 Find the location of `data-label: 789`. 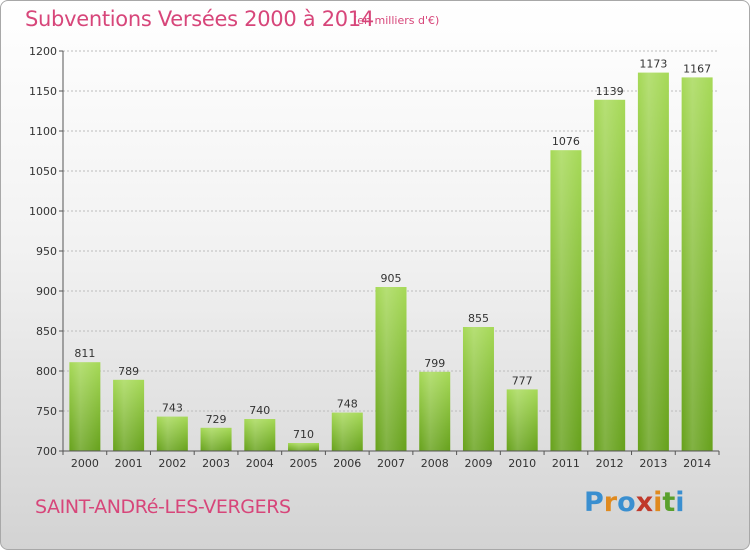

data-label: 789 is located at coordinates (128, 371).